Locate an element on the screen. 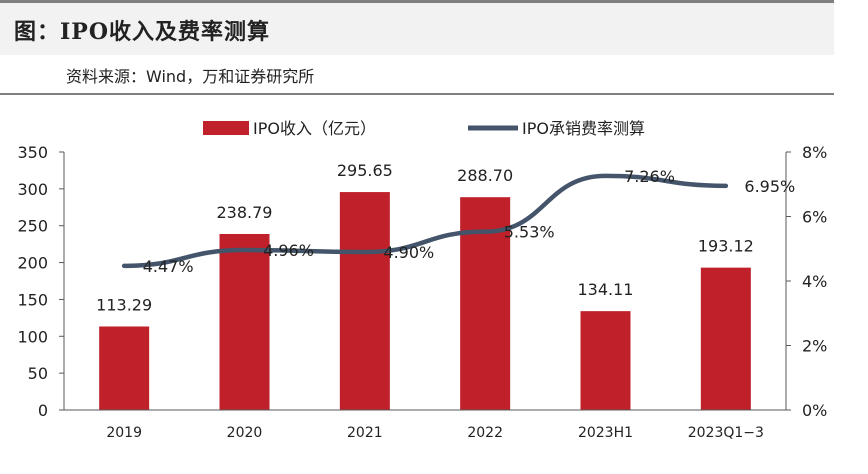 This screenshot has height=474, width=868. bar-value-label: 238.79 is located at coordinates (245, 212).